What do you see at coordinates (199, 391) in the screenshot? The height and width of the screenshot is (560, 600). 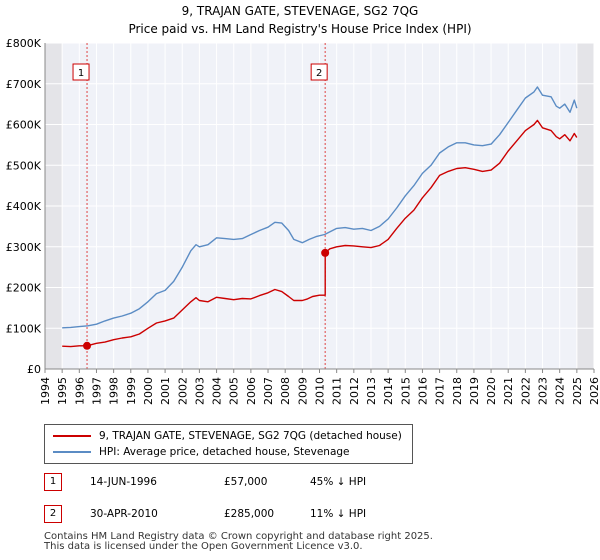 I see `x-tick-label: 2003` at bounding box center [199, 391].